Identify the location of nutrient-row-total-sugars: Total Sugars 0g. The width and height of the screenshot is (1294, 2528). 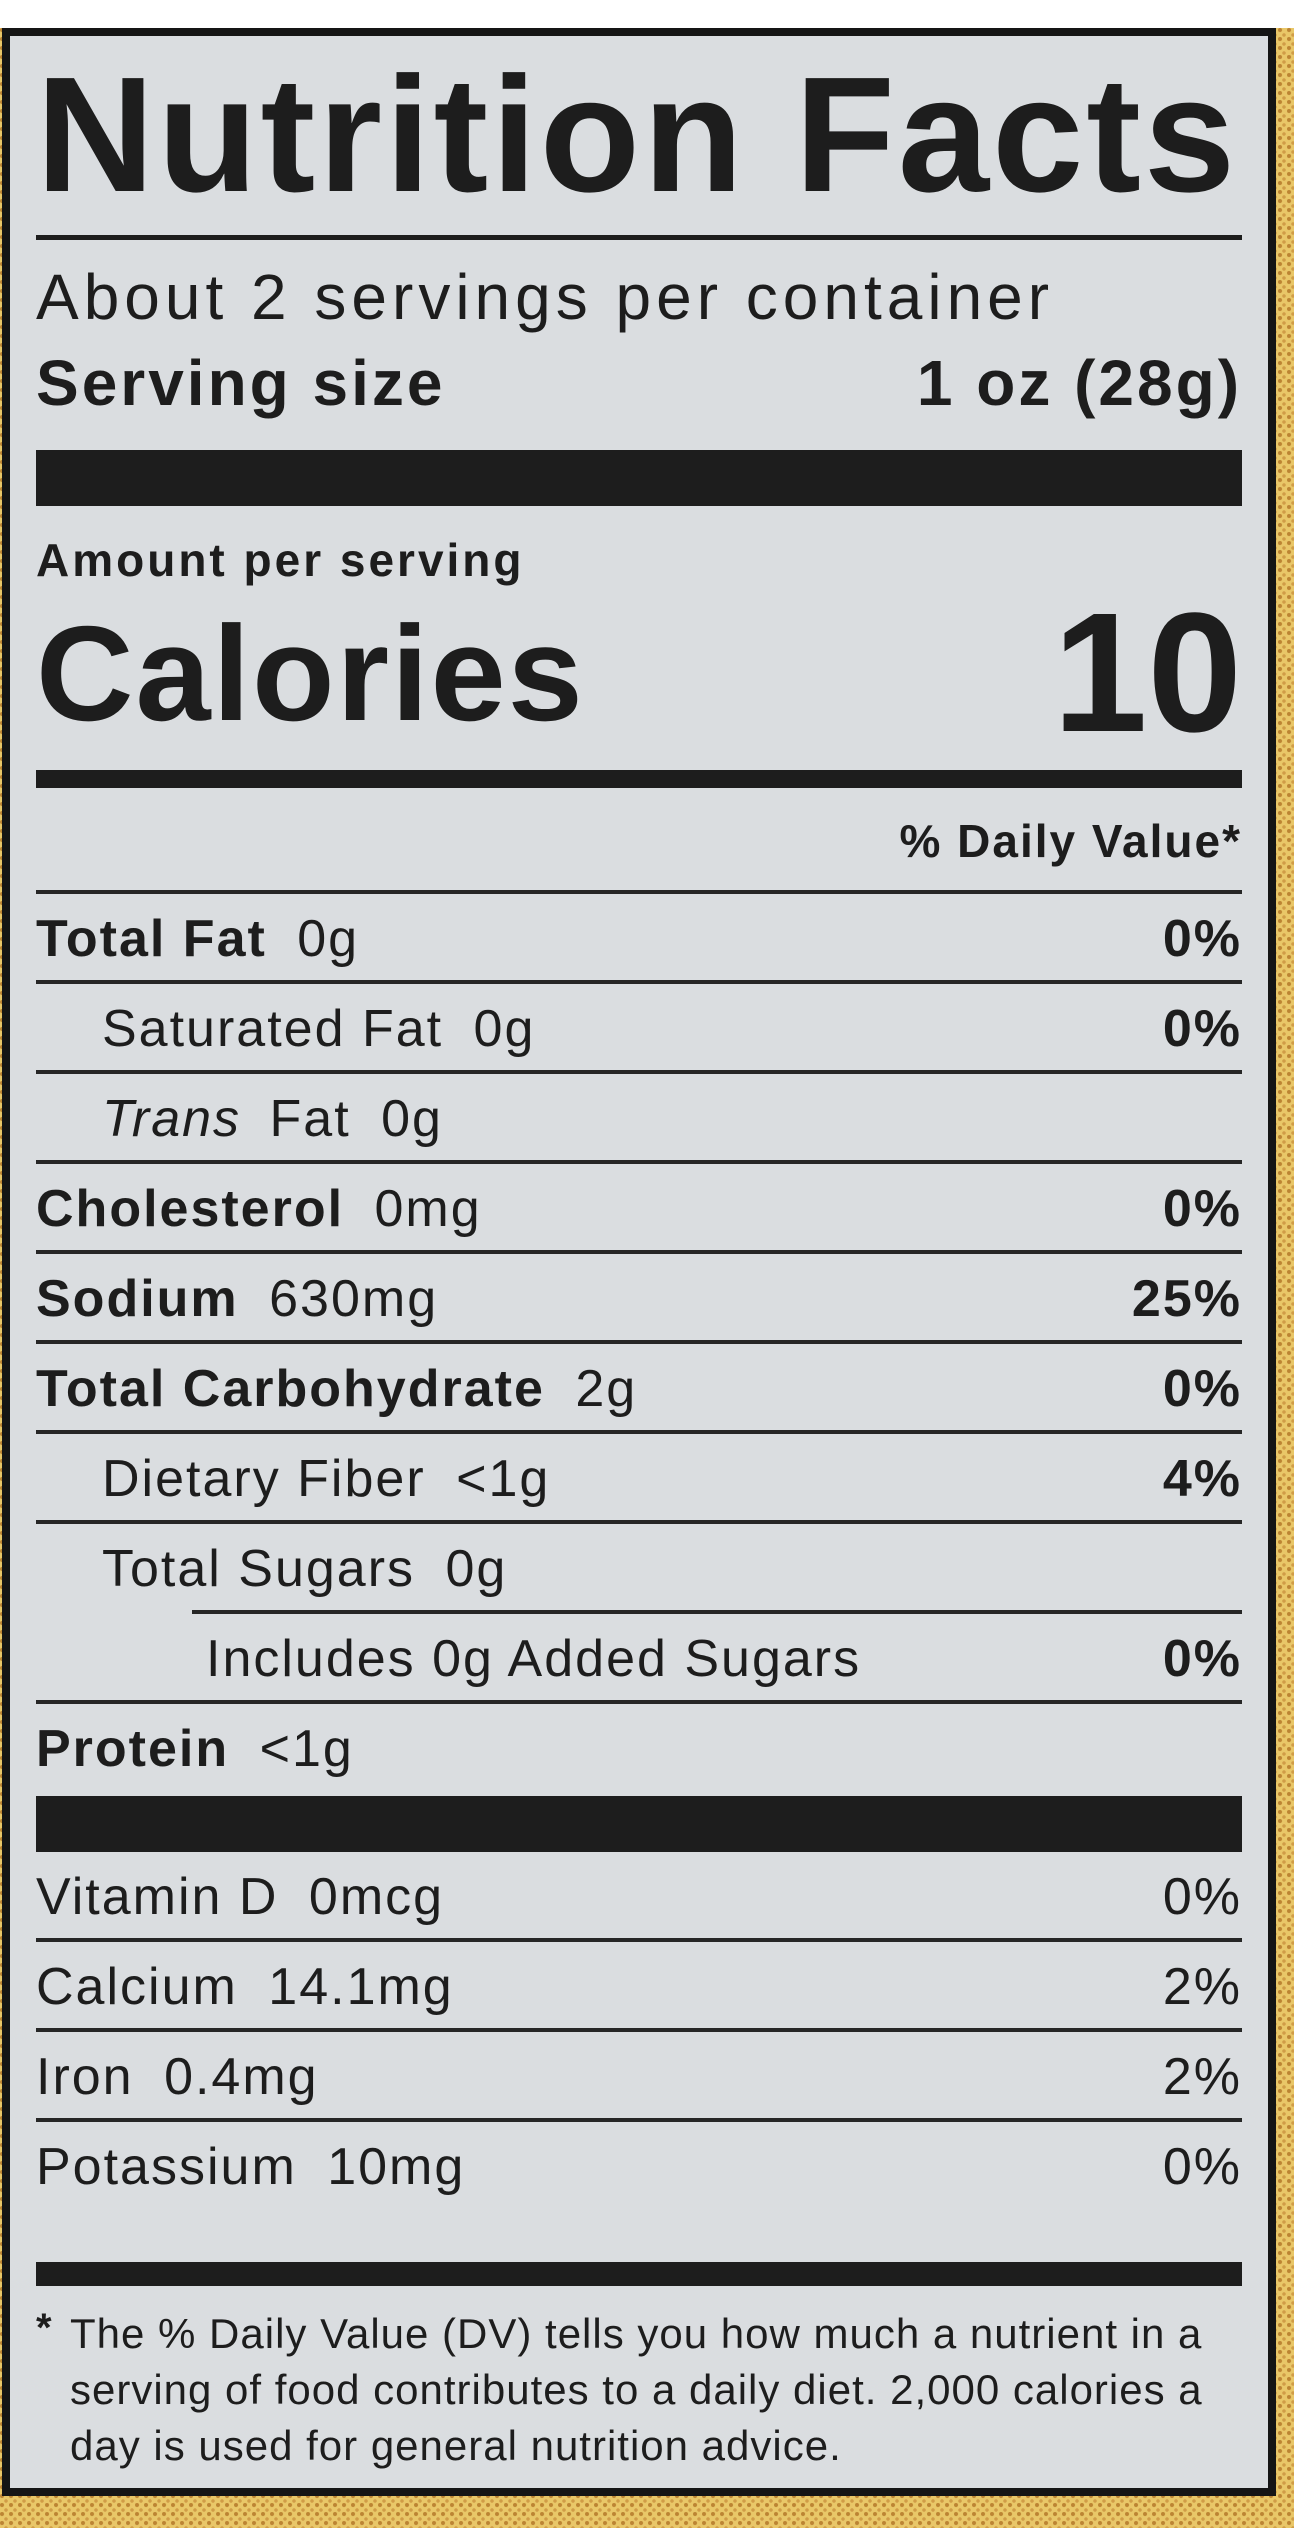
(639, 1565).